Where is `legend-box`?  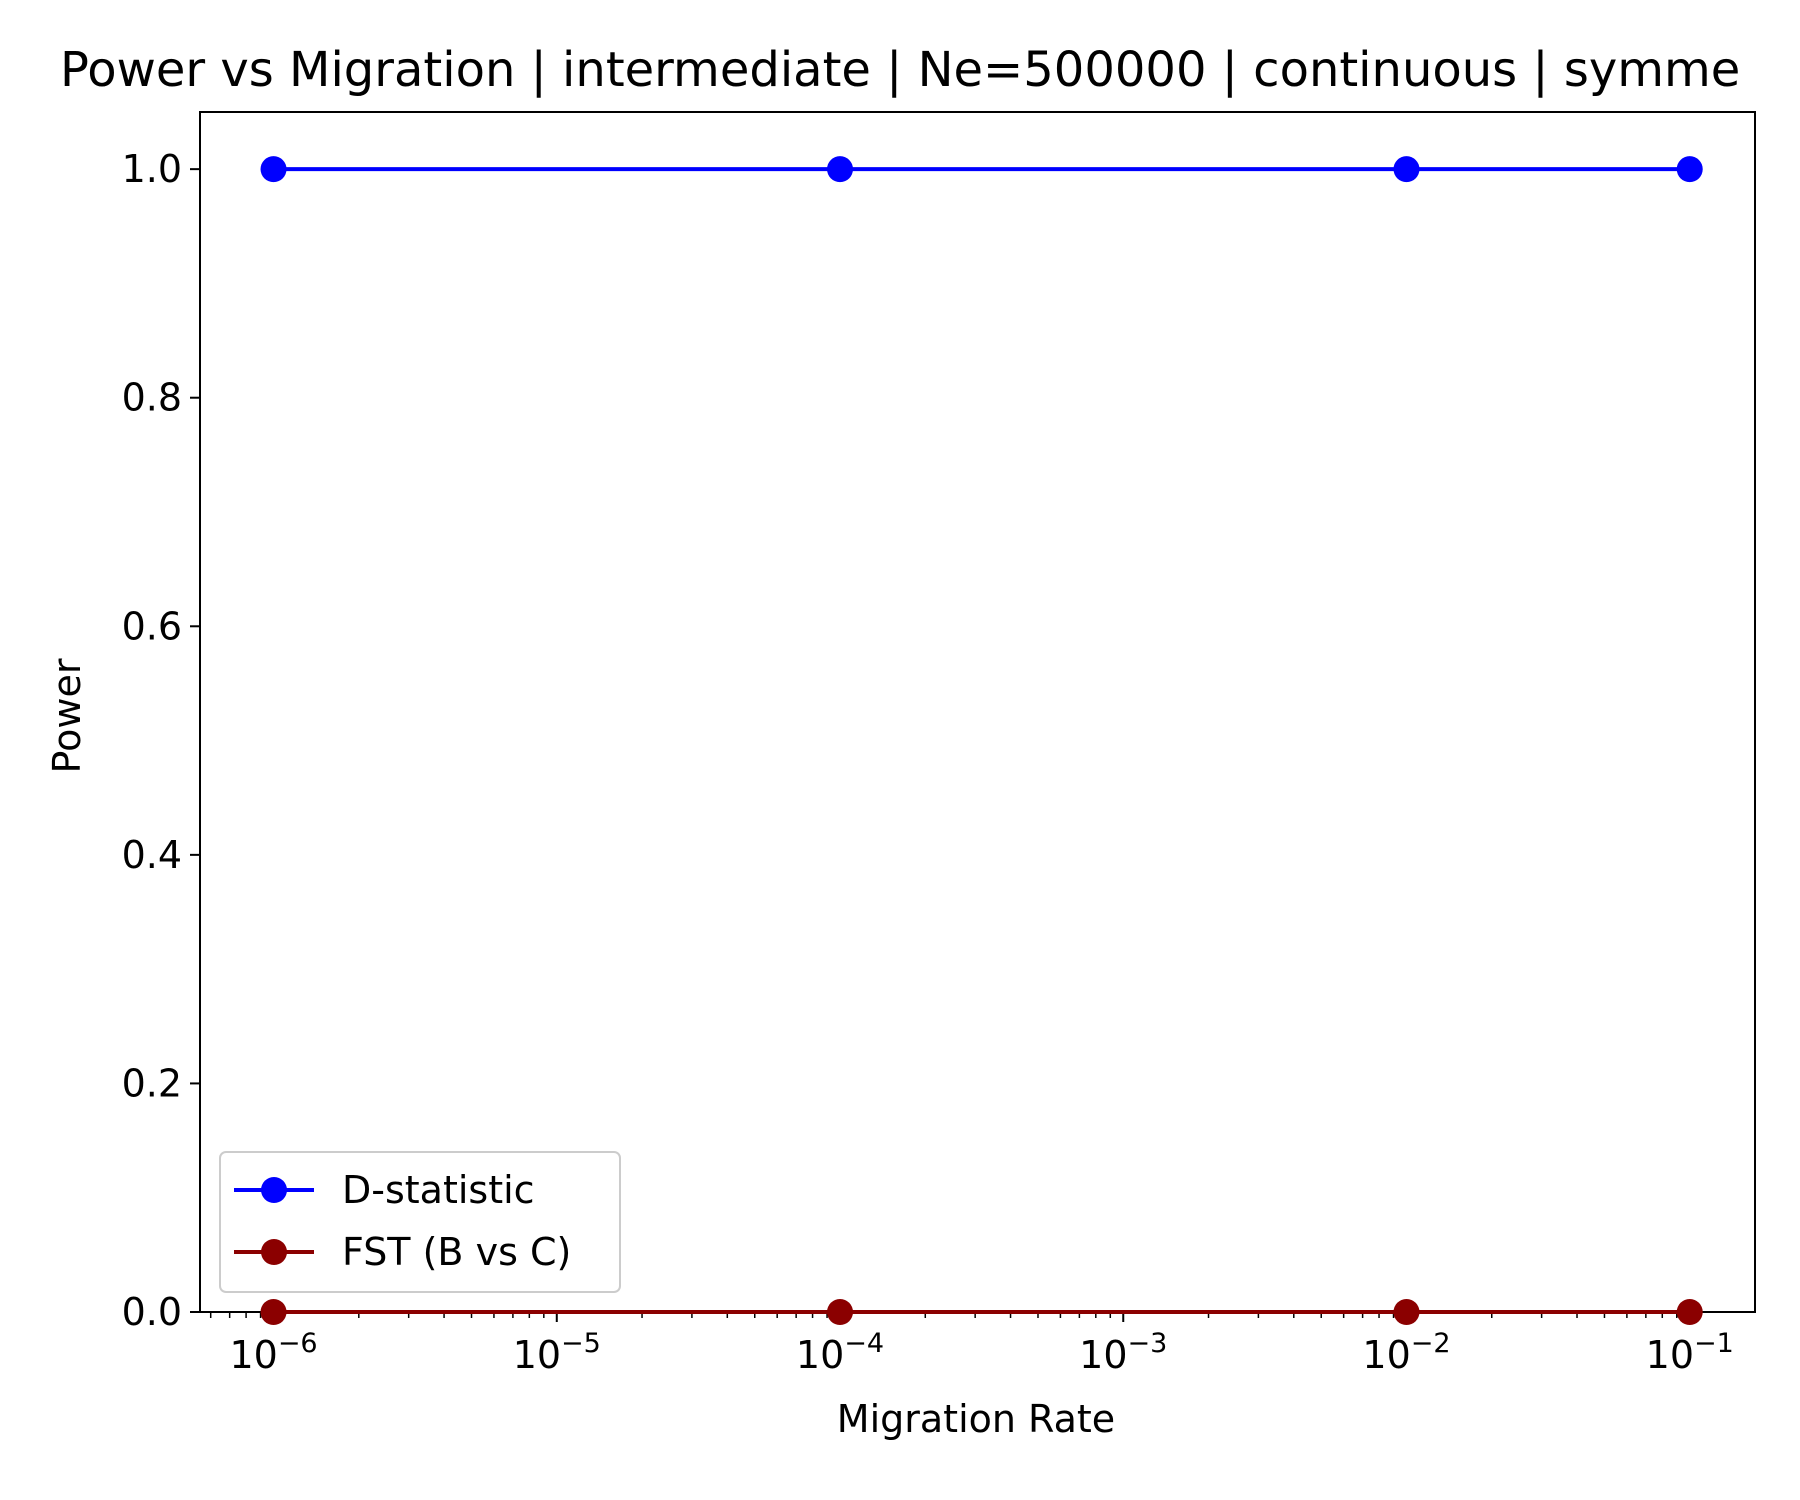 legend-box is located at coordinates (420, 1222).